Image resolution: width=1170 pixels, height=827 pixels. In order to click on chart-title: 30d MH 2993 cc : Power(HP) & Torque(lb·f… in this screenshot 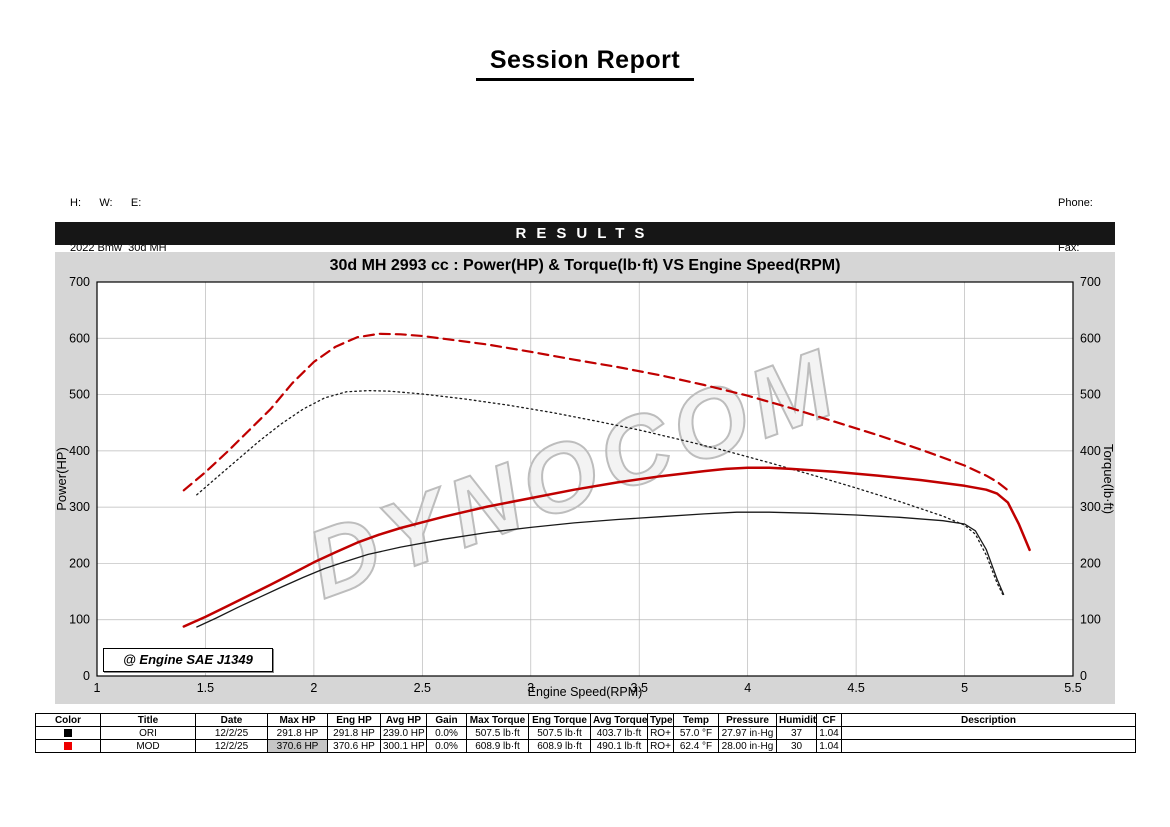, I will do `click(585, 265)`.